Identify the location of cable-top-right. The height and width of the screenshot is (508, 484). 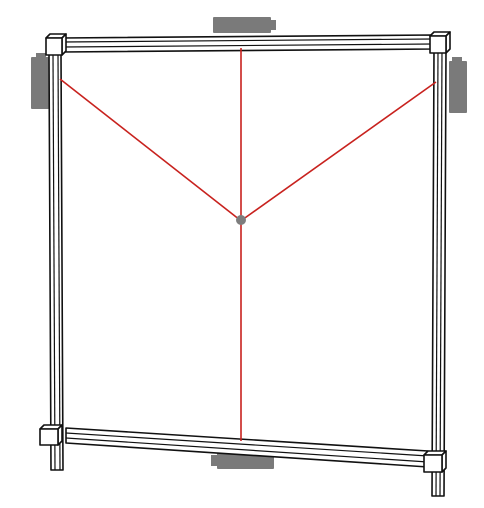
(339, 151).